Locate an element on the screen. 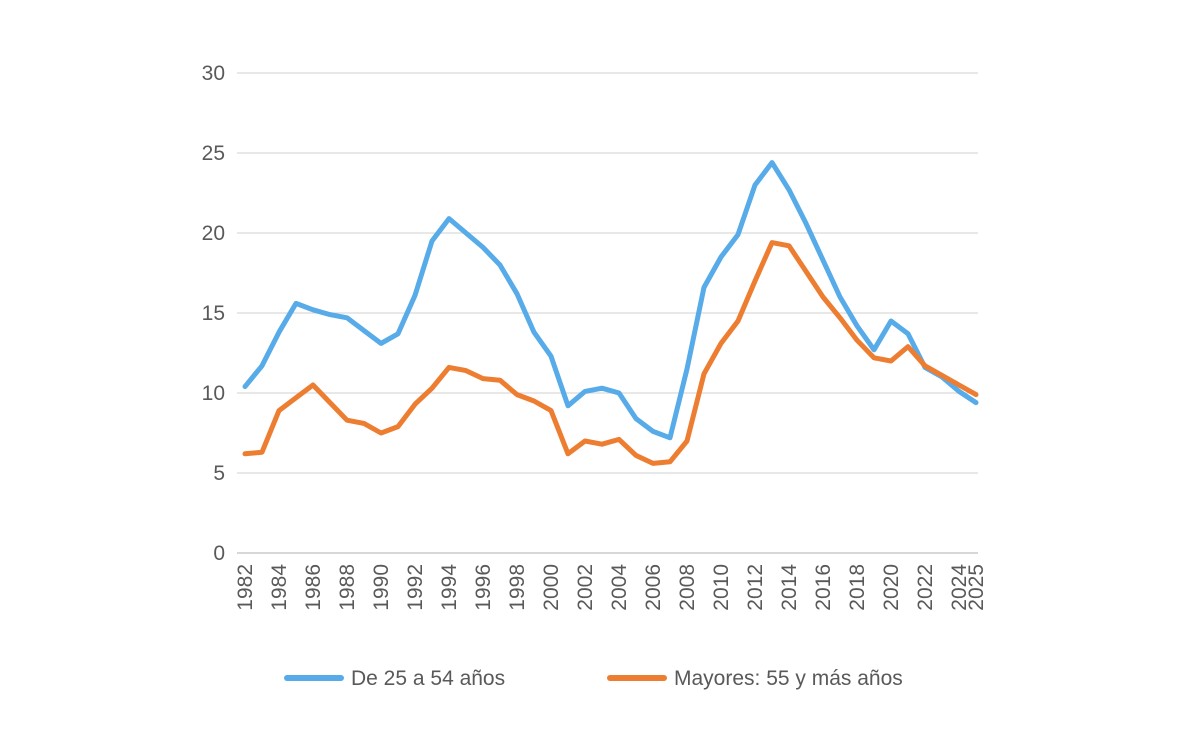 Image resolution: width=1200 pixels, height=750 pixels. x-tick-label: 2012 is located at coordinates (755, 587).